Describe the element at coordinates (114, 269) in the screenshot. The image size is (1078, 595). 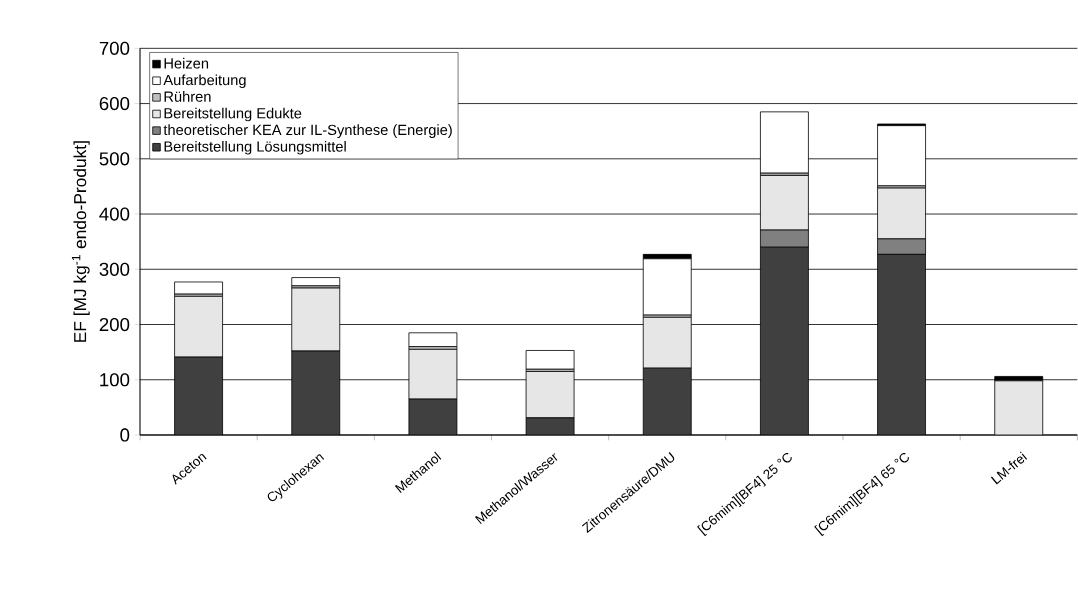
I see `y-tick-label: 300` at that location.